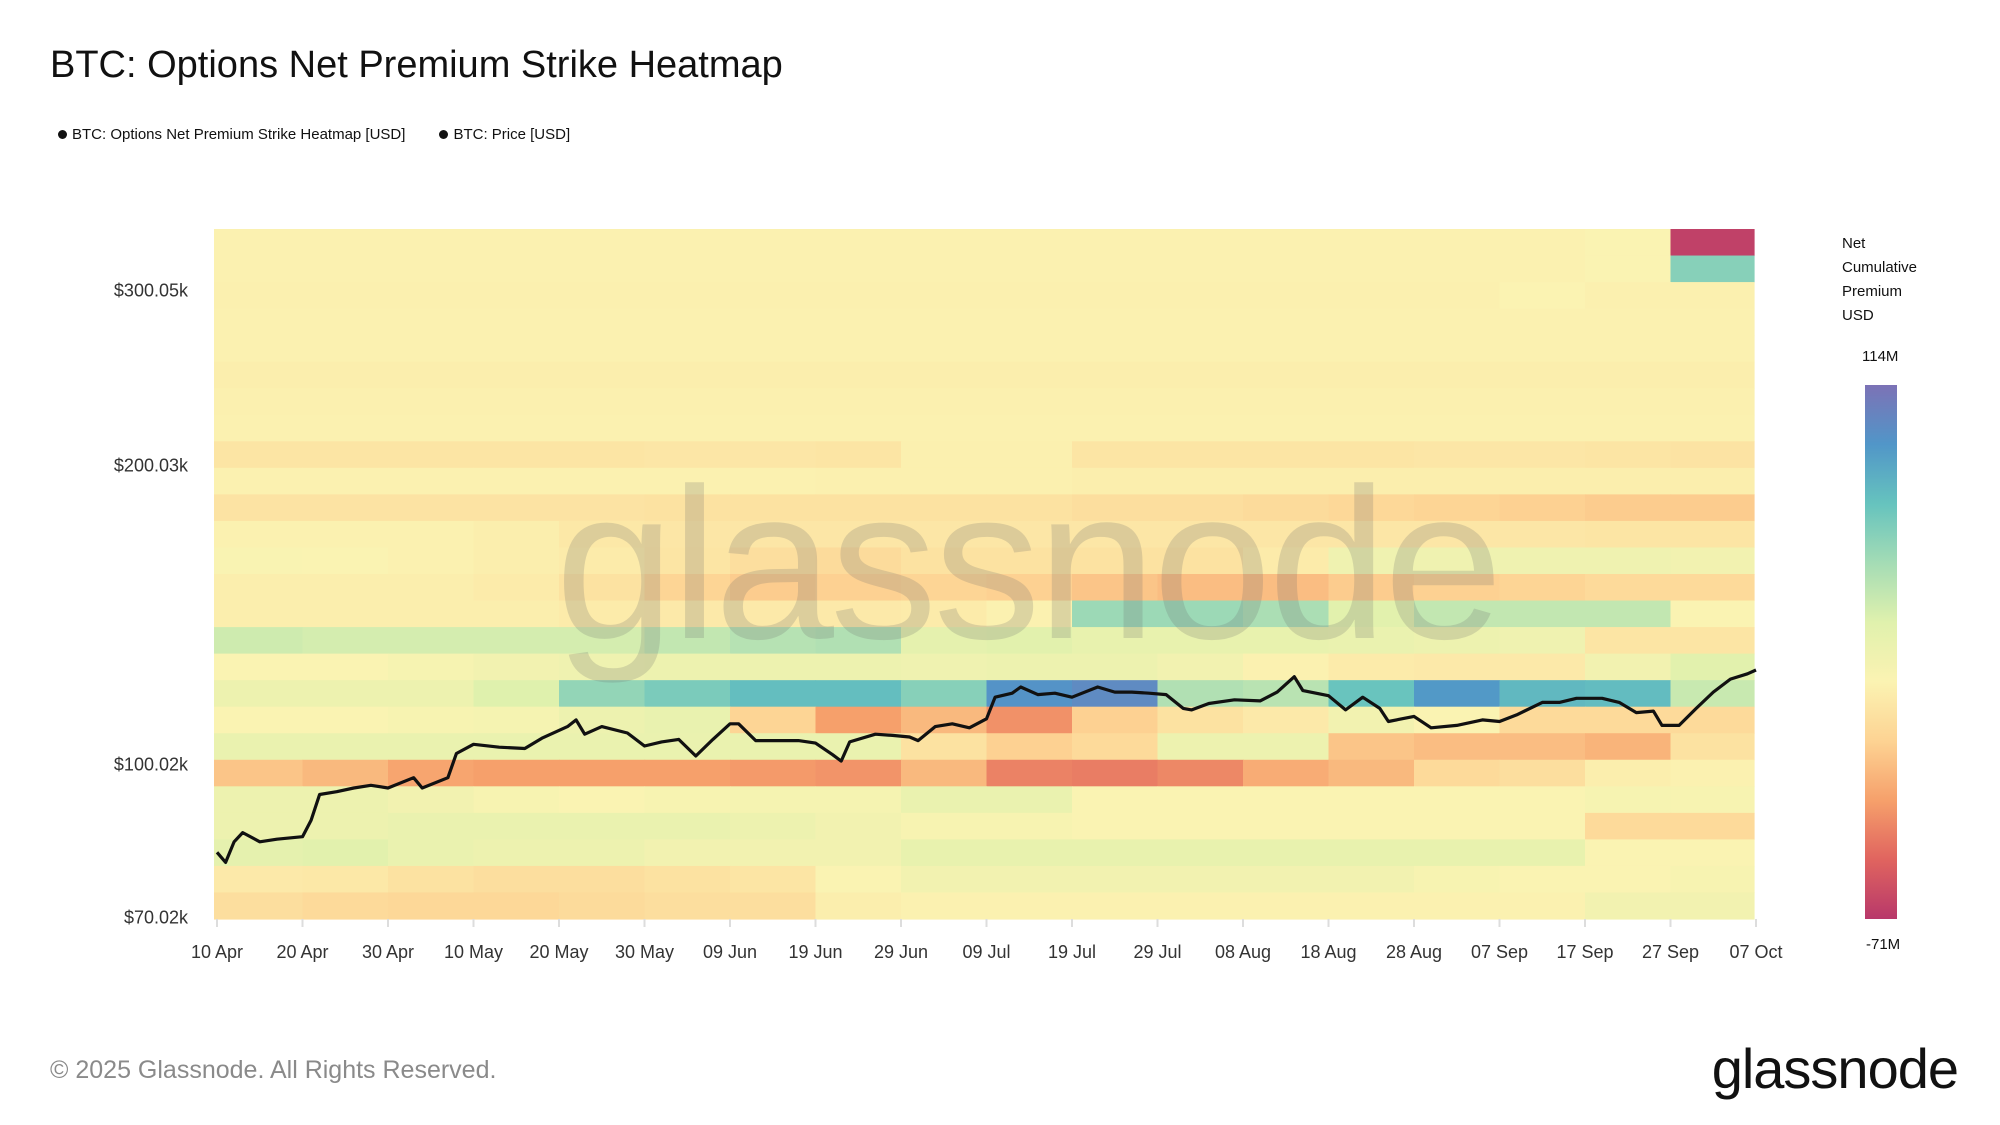  Describe the element at coordinates (150, 764) in the screenshot. I see `y-tick-label: $100.02k` at that location.